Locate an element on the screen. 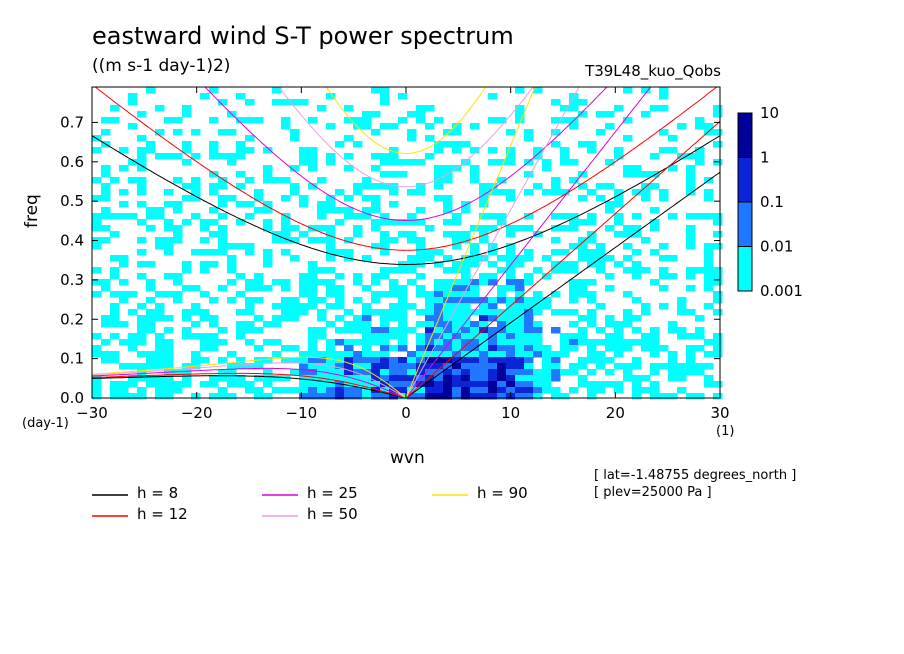 The image size is (904, 654). pressure-level-info: [ plev=25000 Pa ] is located at coordinates (653, 492).